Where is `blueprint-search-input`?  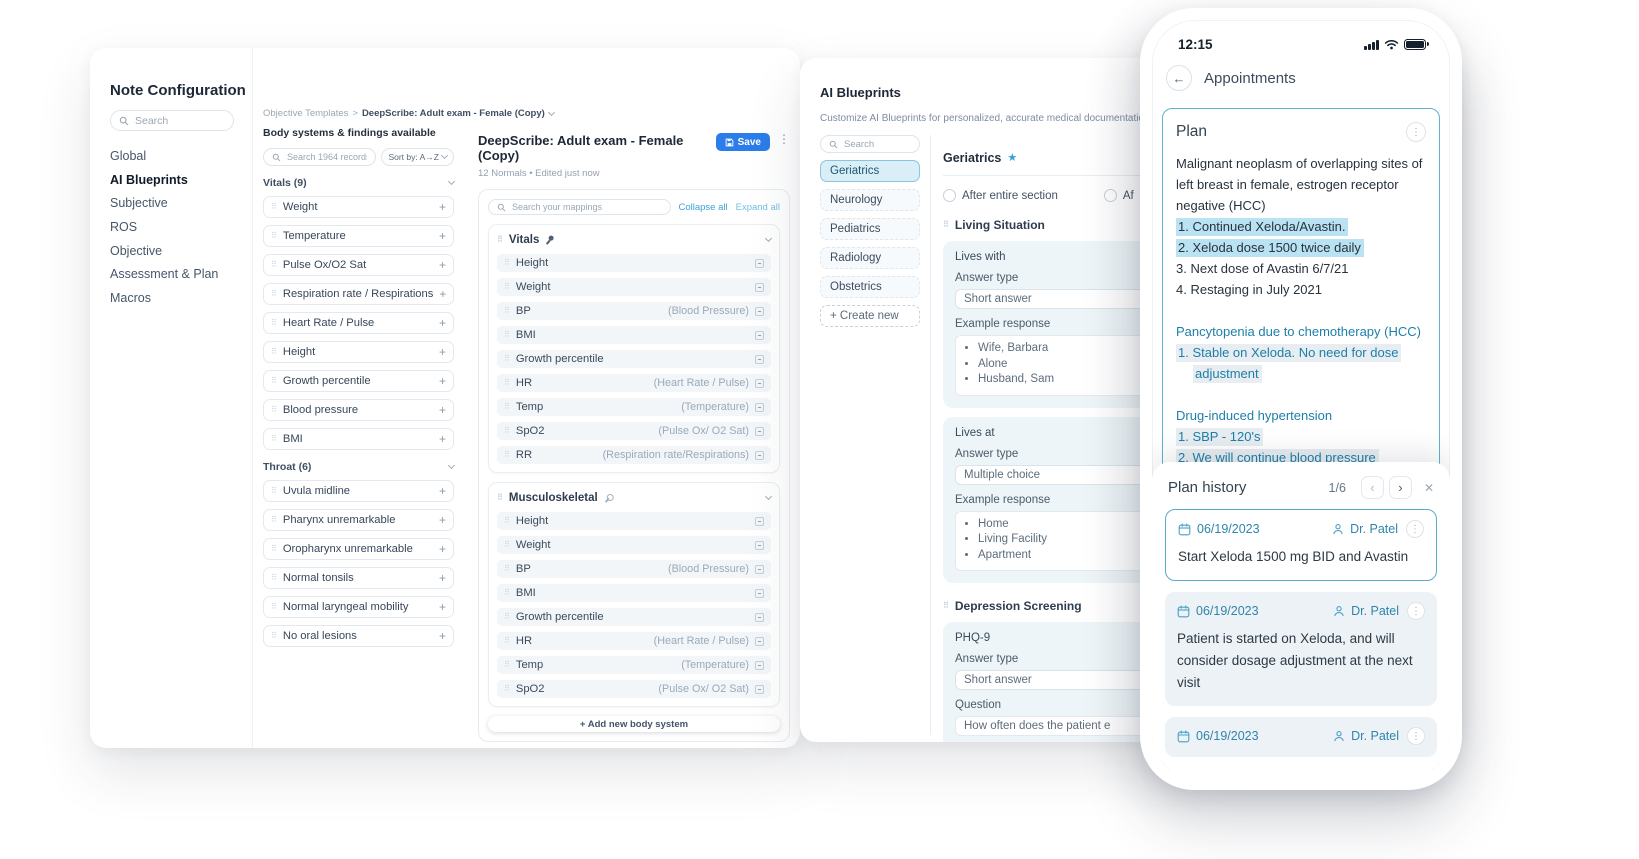 blueprint-search-input is located at coordinates (877, 144).